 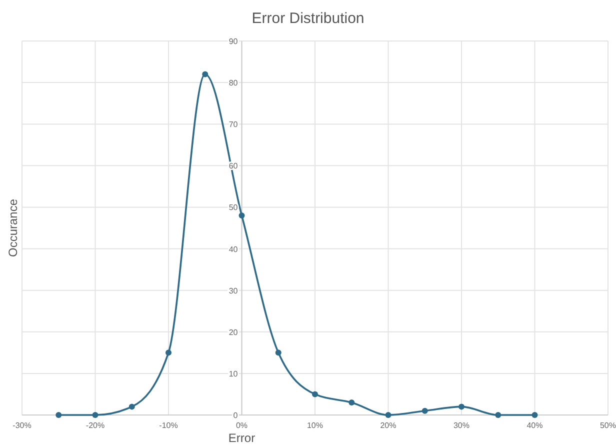 I want to click on x-tick-label: 50%, so click(x=608, y=425).